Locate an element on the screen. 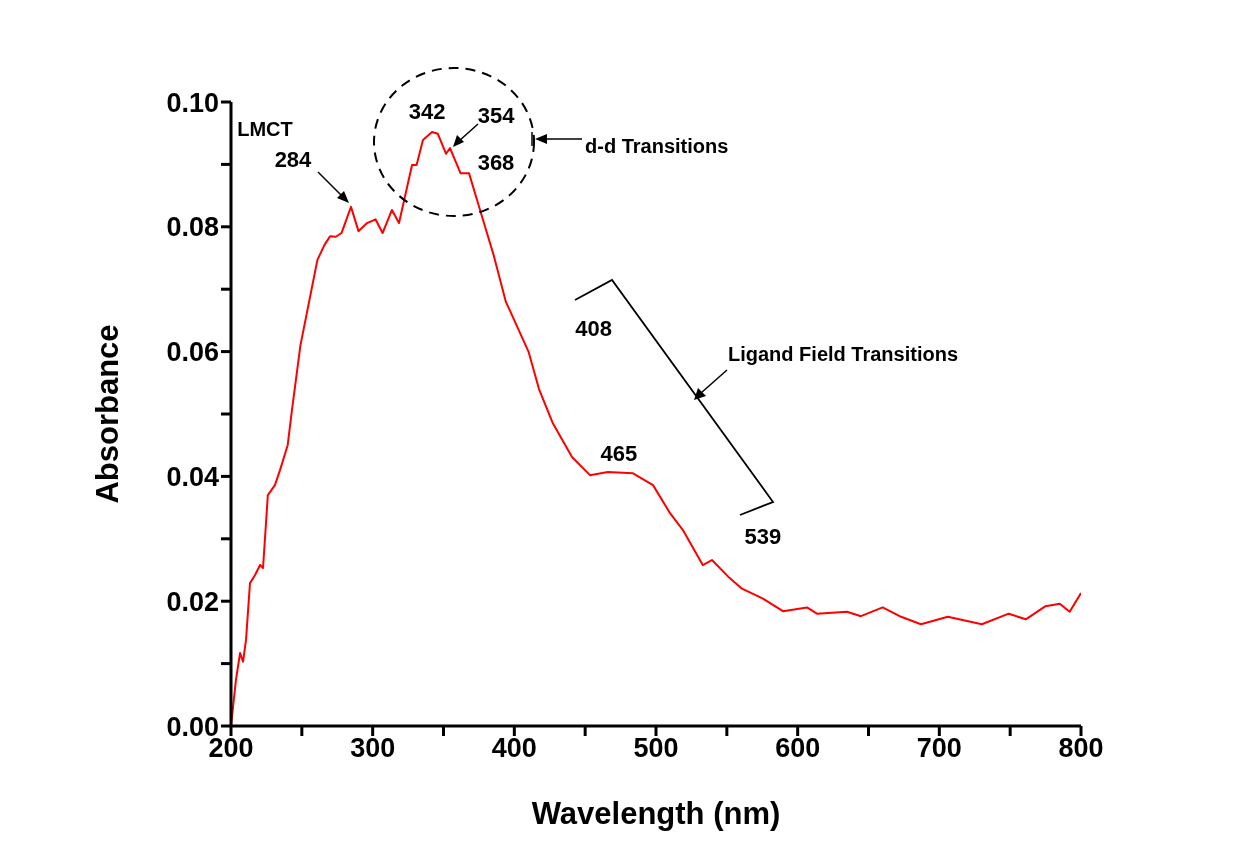 The image size is (1244, 864). y-tick-label: 0.10 is located at coordinates (192, 102).